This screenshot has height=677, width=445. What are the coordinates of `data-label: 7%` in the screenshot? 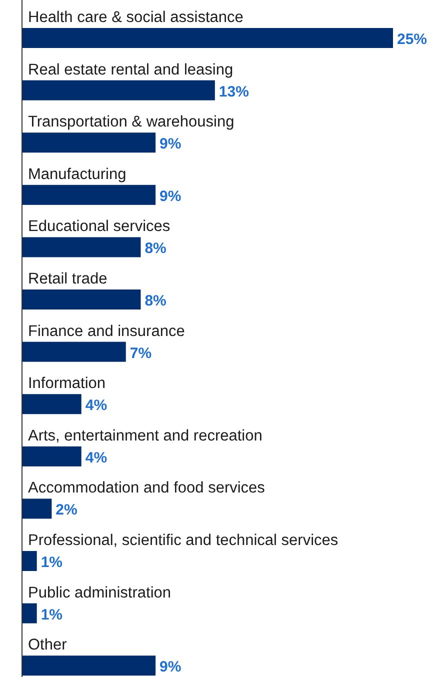 It's located at (141, 353).